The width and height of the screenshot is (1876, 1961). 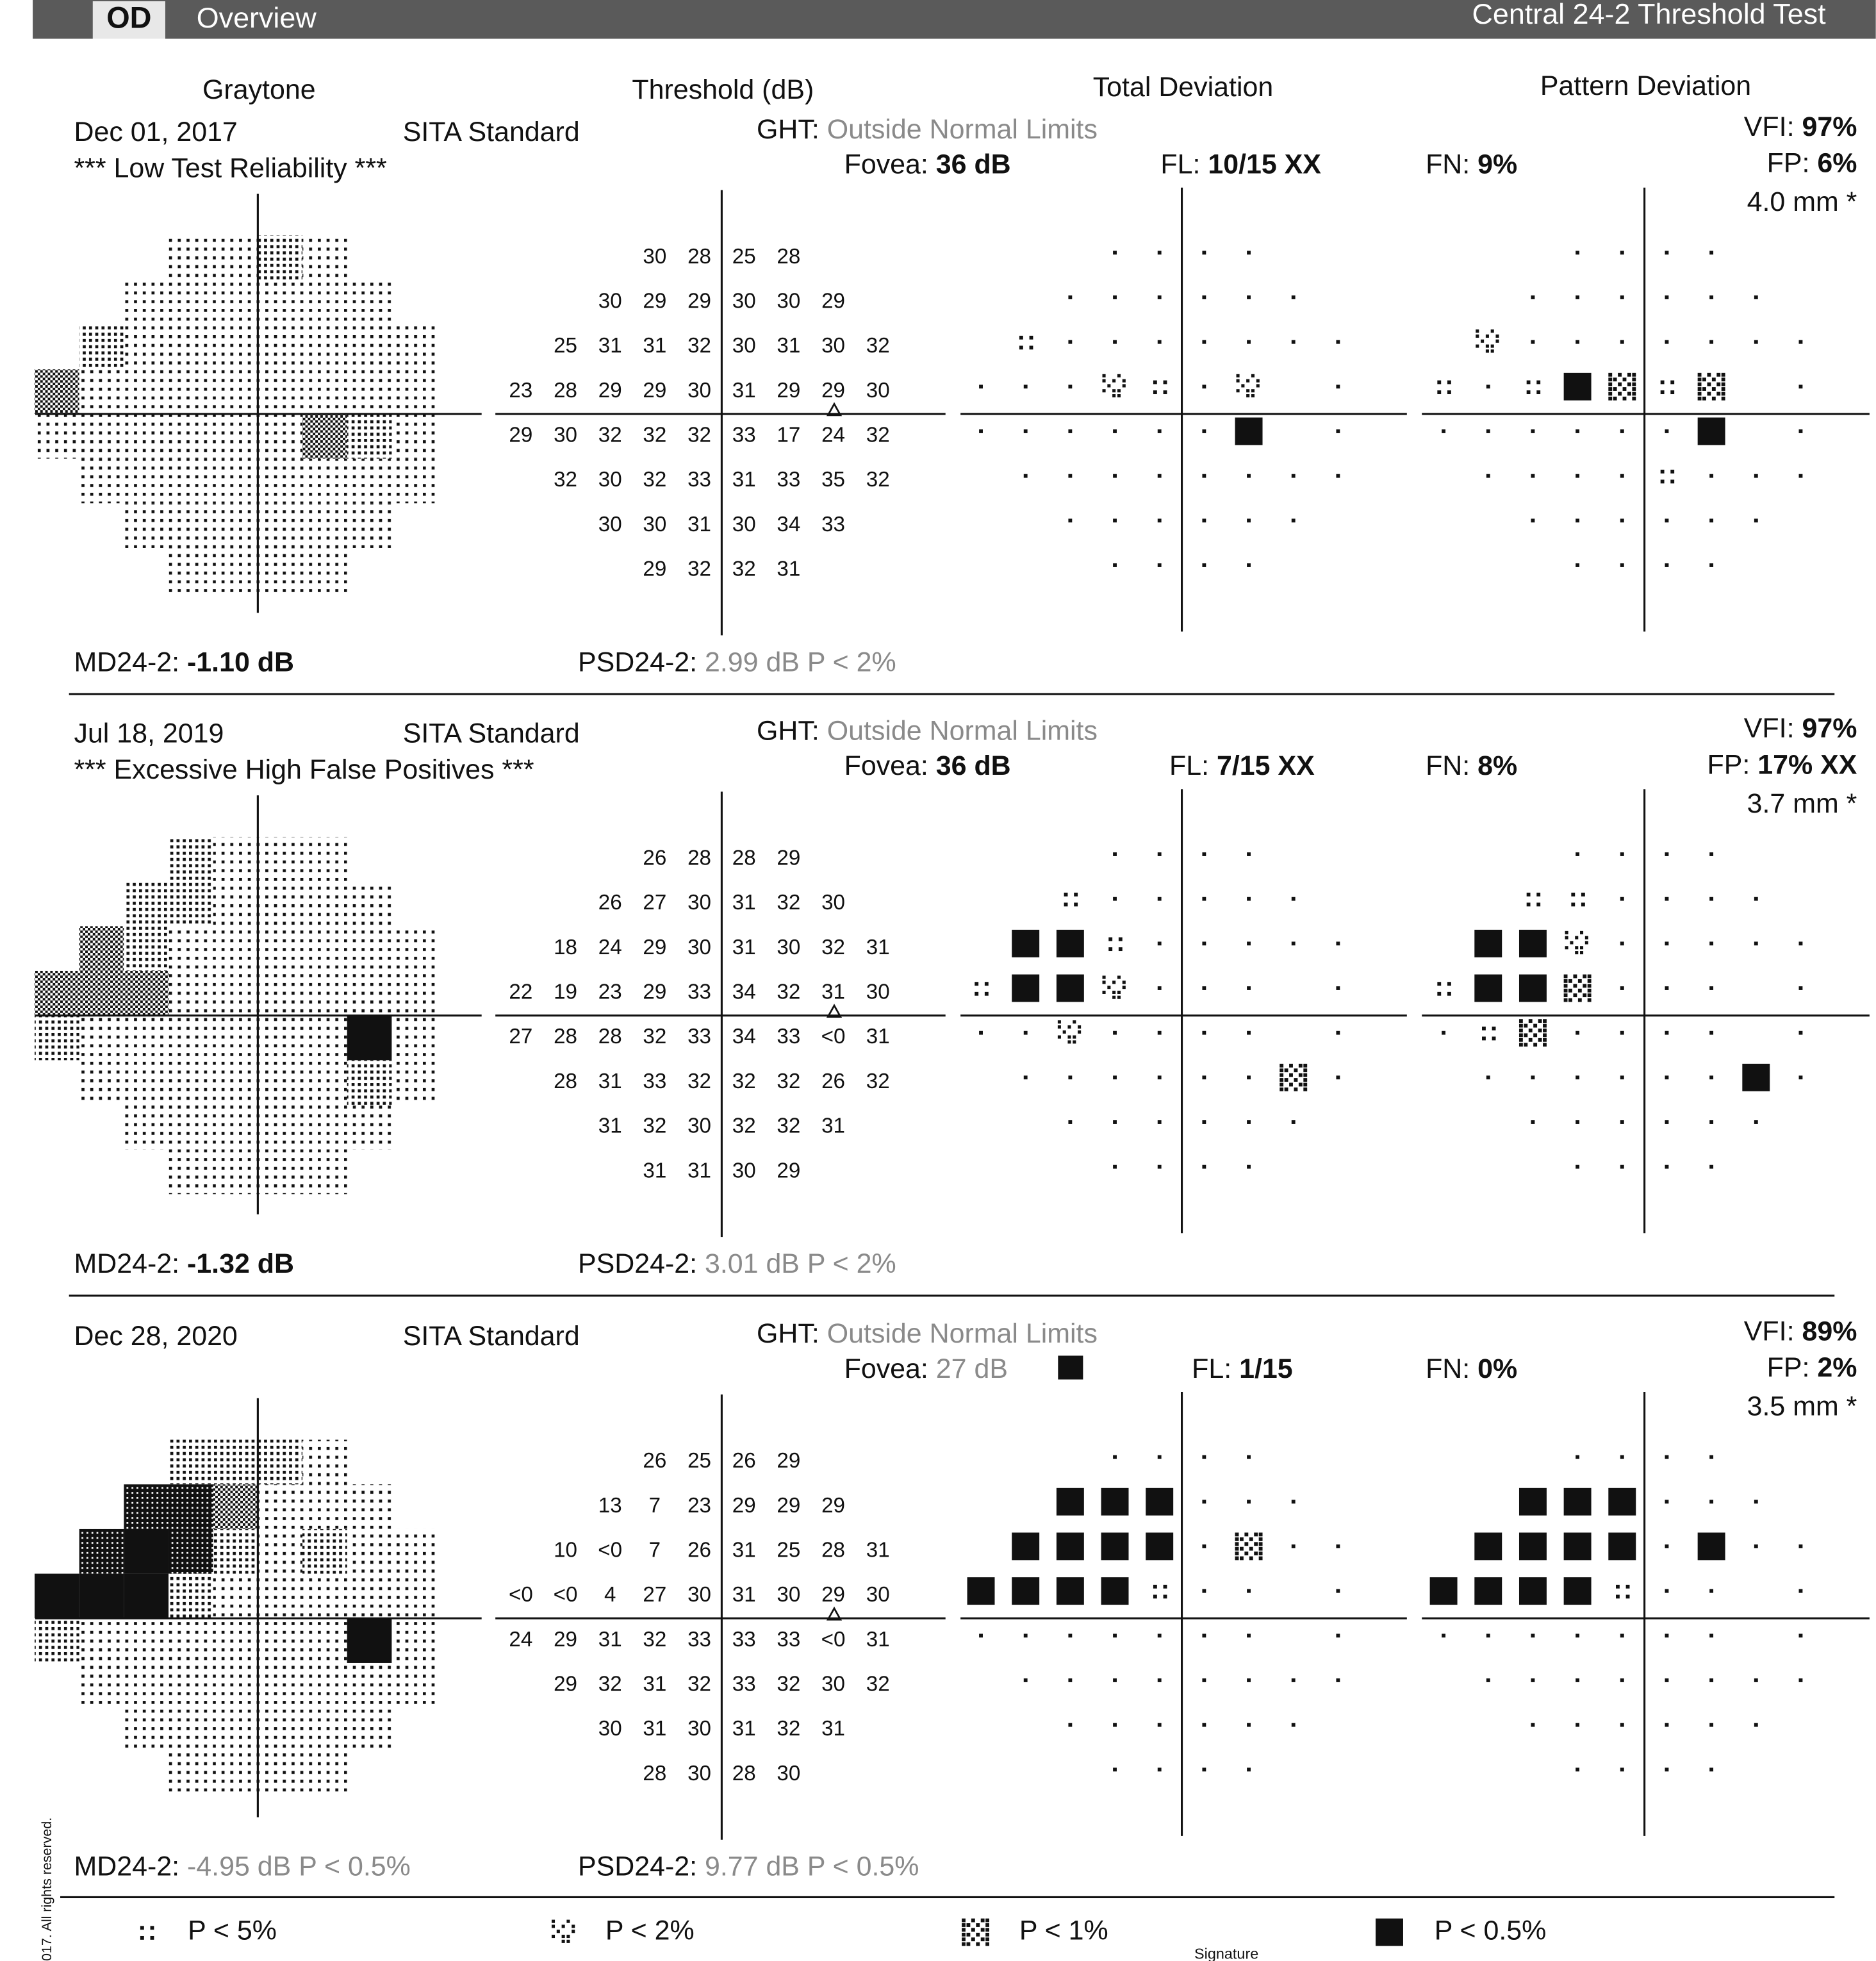 I want to click on pattern-std-deviation-part: 9.77 dB P < 0.5%, so click(x=812, y=1867).